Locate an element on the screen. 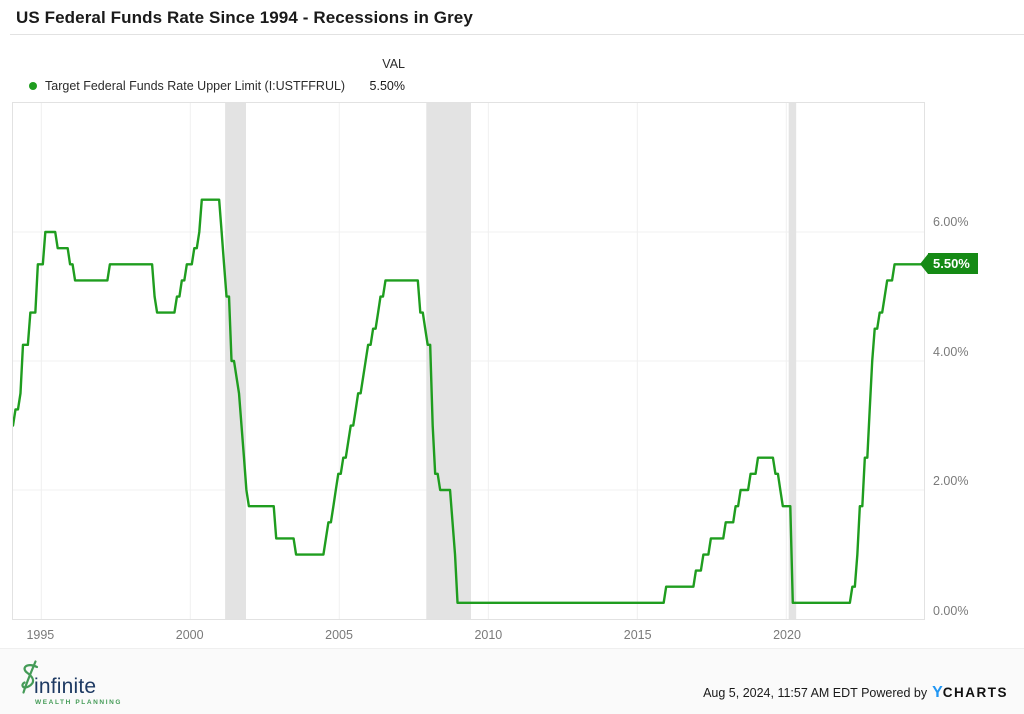 The width and height of the screenshot is (1024, 714). badge-label: 5.50% is located at coordinates (953, 264).